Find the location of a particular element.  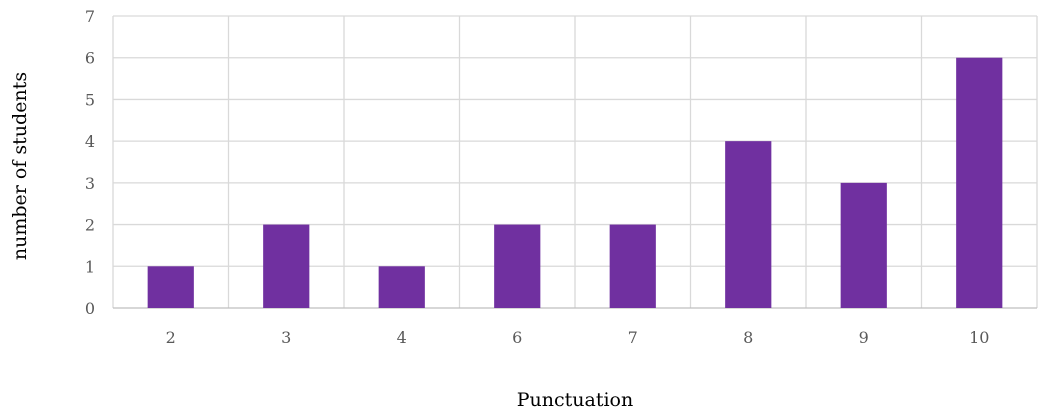

y-tick-labels: 0 1 2 3 4 5 6 7 is located at coordinates (90, 162).